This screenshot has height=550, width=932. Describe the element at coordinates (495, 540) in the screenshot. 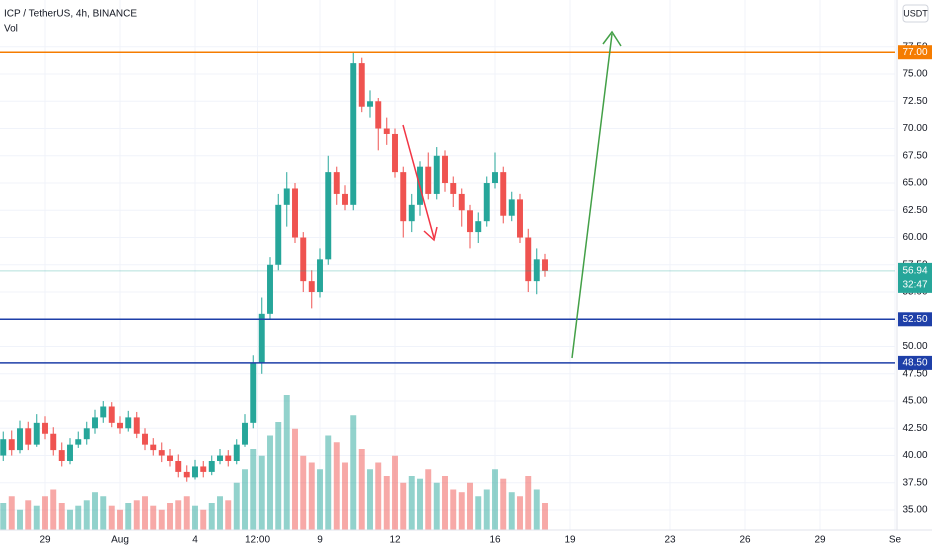

I see `x-tick-label: 16` at that location.